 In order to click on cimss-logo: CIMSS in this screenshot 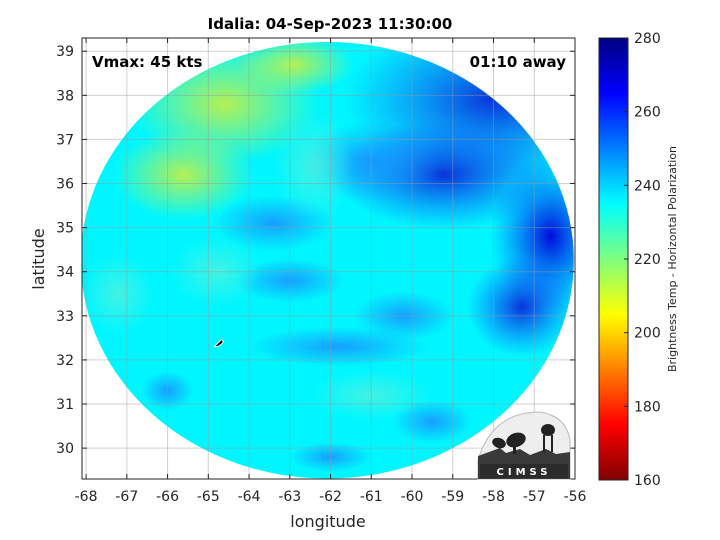, I will do `click(524, 445)`.